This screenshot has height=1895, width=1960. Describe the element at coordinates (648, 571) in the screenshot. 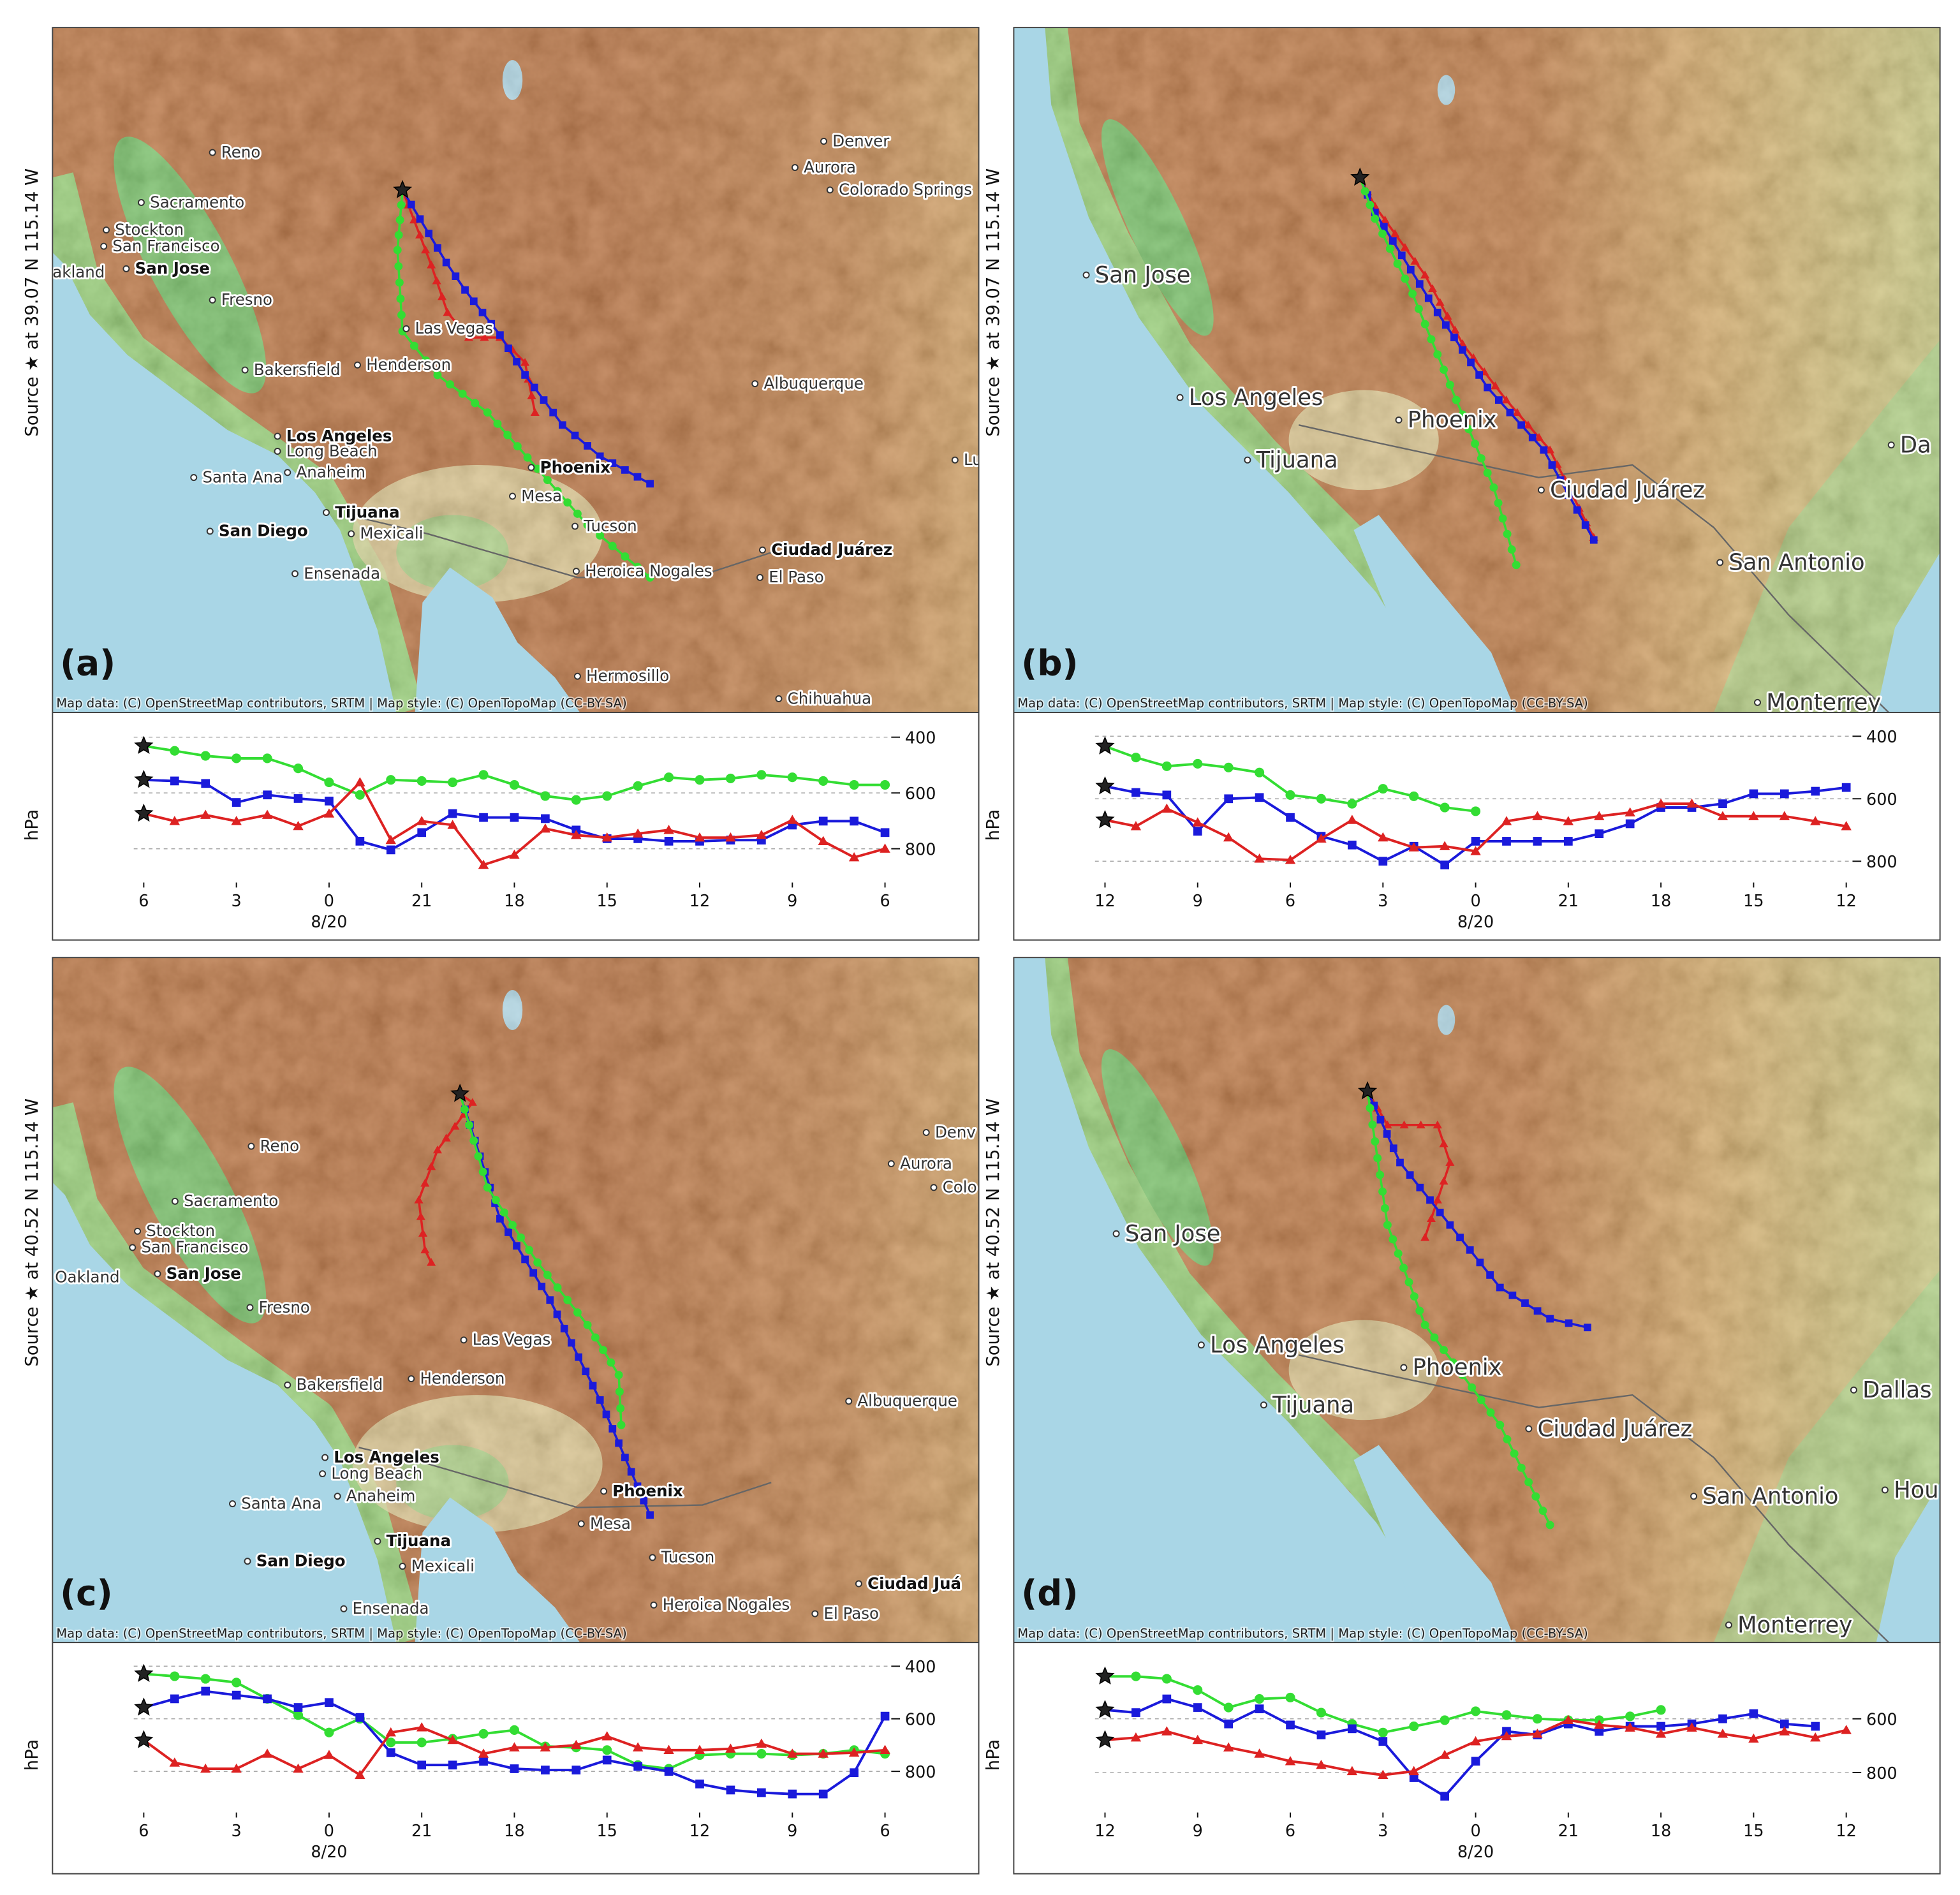

I see `city-label: Heroica Nogales` at that location.